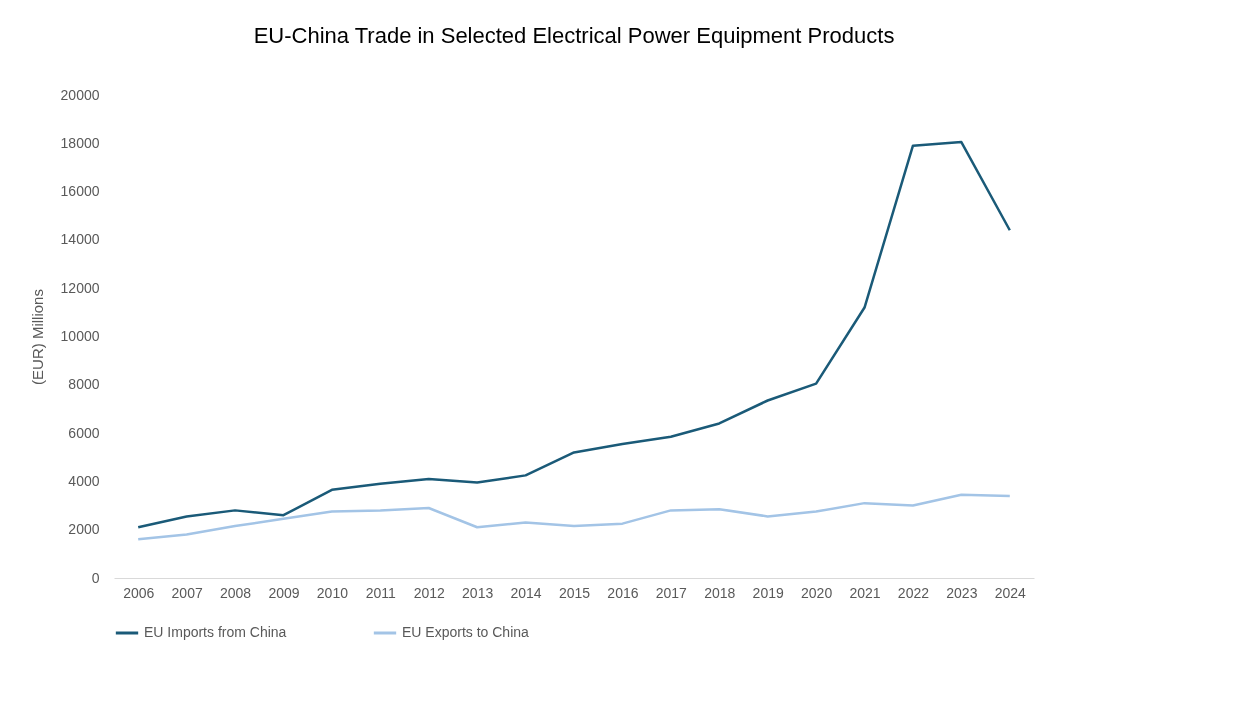  Describe the element at coordinates (84, 384) in the screenshot. I see `y-tick-label: 8000` at that location.